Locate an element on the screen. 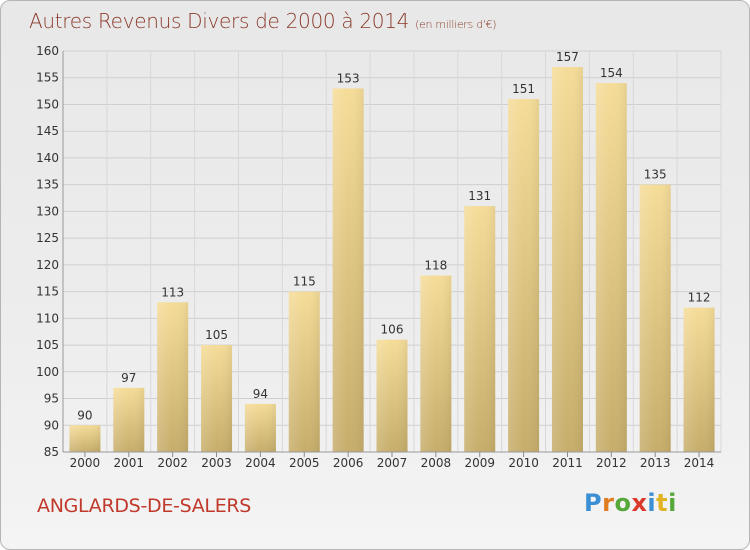 This screenshot has width=750, height=550. y-tick-label: 110 is located at coordinates (47, 318).